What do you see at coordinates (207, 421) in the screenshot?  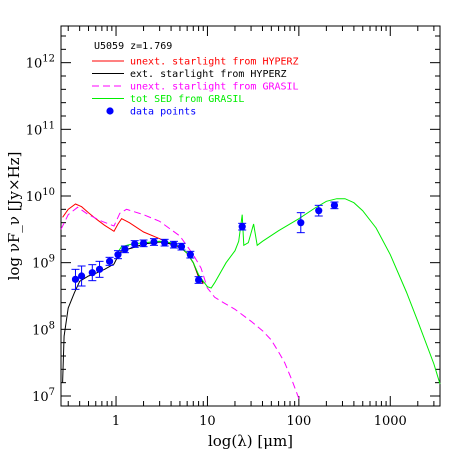 I see `x-tick-label: 10` at bounding box center [207, 421].